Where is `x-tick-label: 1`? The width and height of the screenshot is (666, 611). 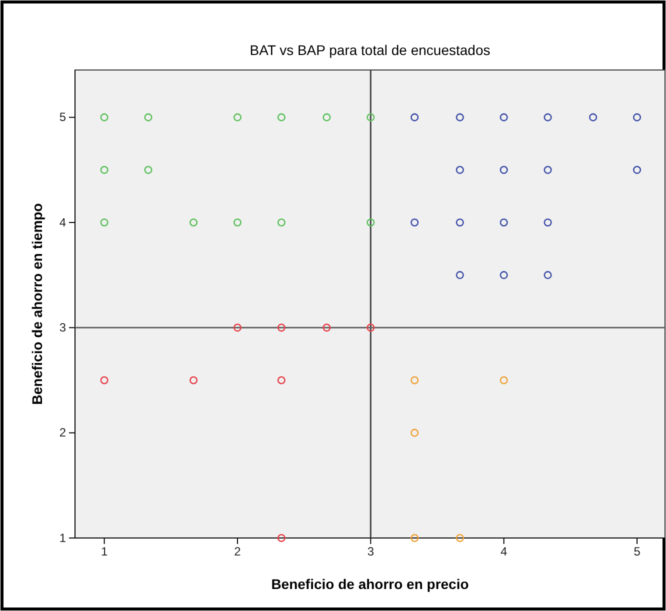 x-tick-label: 1 is located at coordinates (104, 551).